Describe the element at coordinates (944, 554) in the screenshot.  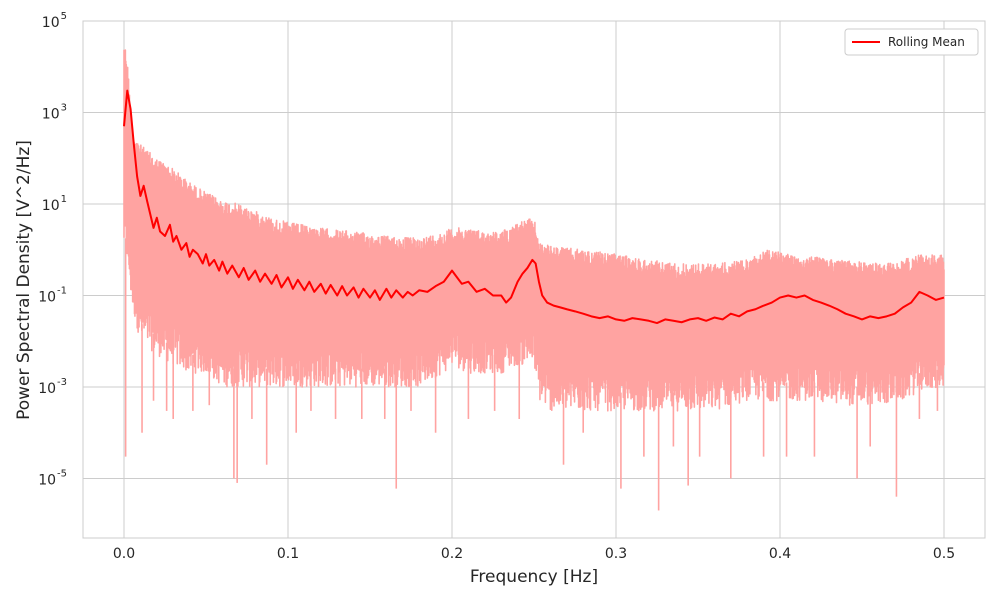
I see `x-tick-label: 0.5` at that location.